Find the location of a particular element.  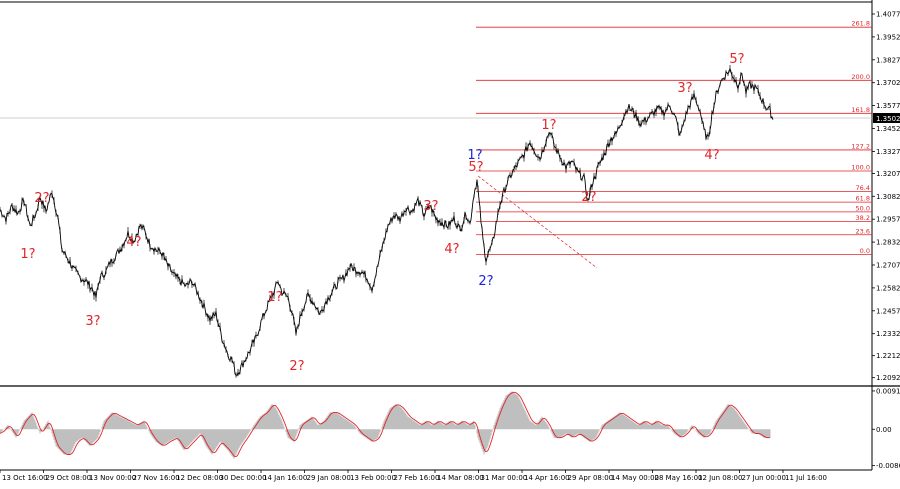

time-tick-label: 13 Feb 00:00 is located at coordinates (373, 478).